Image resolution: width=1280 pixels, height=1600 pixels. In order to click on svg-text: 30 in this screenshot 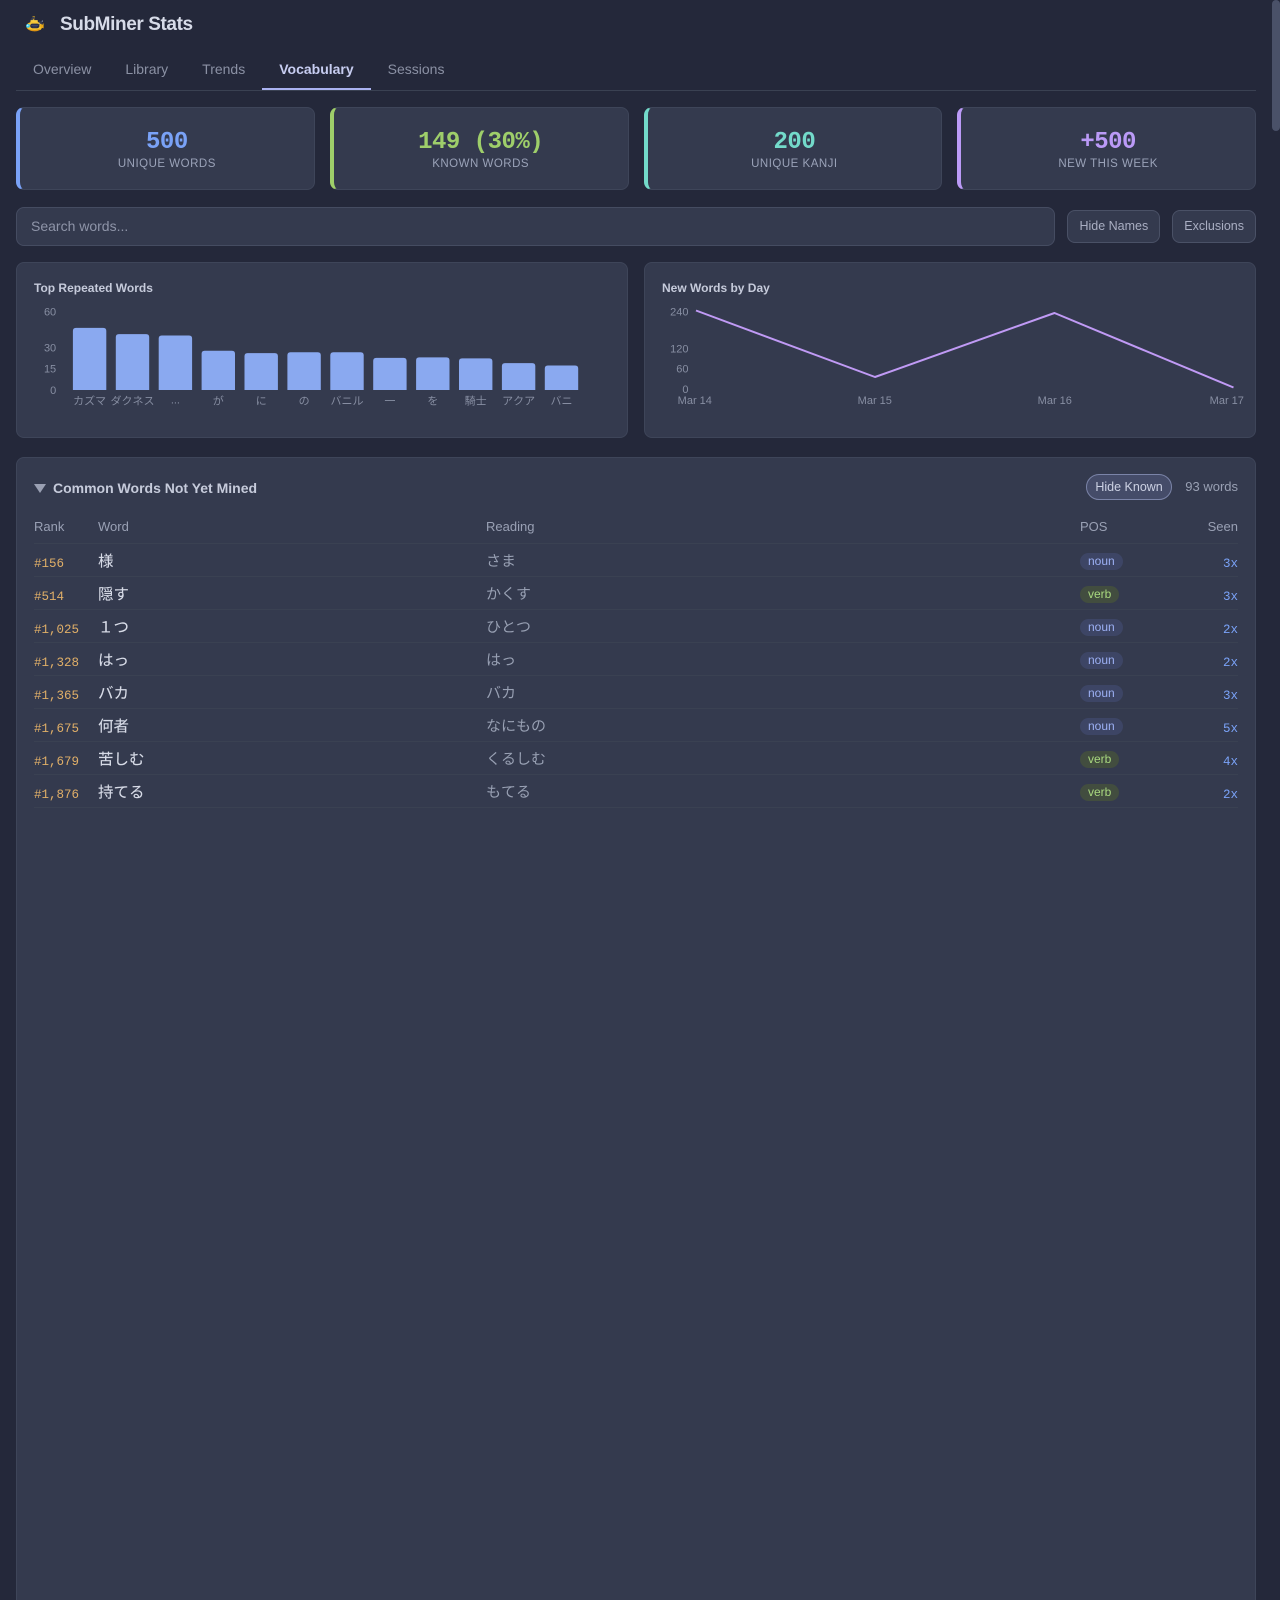, I will do `click(50, 348)`.